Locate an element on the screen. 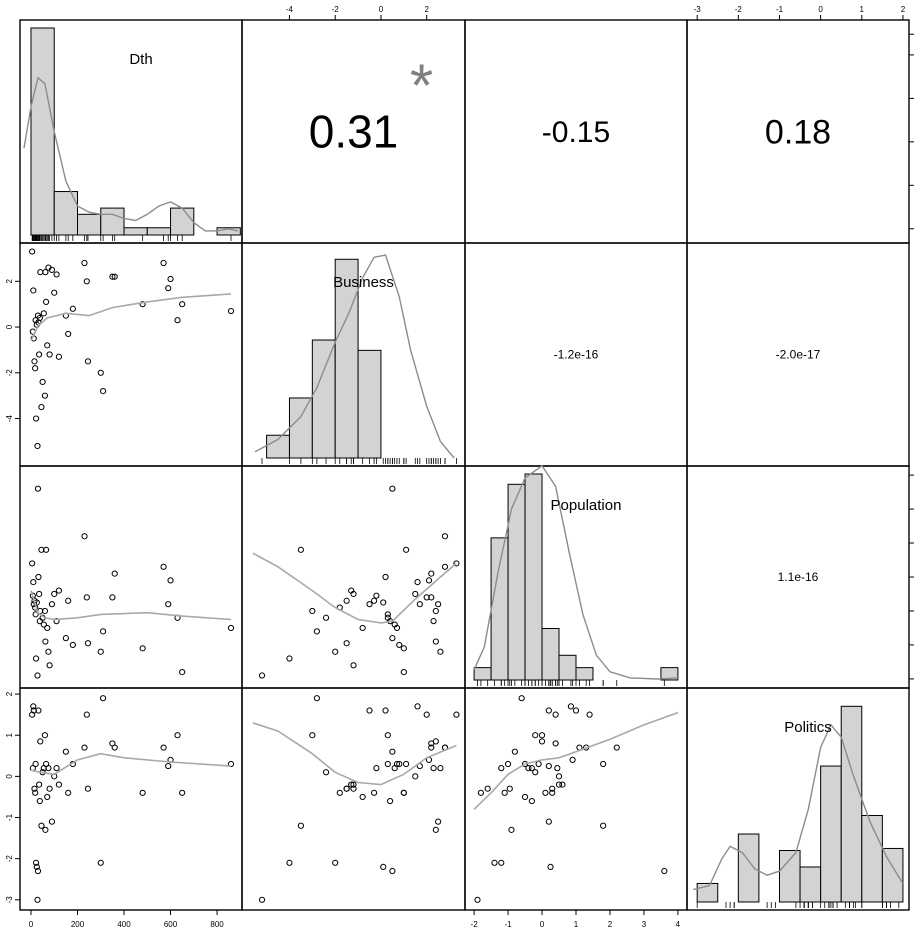  variable-label-business: Business is located at coordinates (363, 282).